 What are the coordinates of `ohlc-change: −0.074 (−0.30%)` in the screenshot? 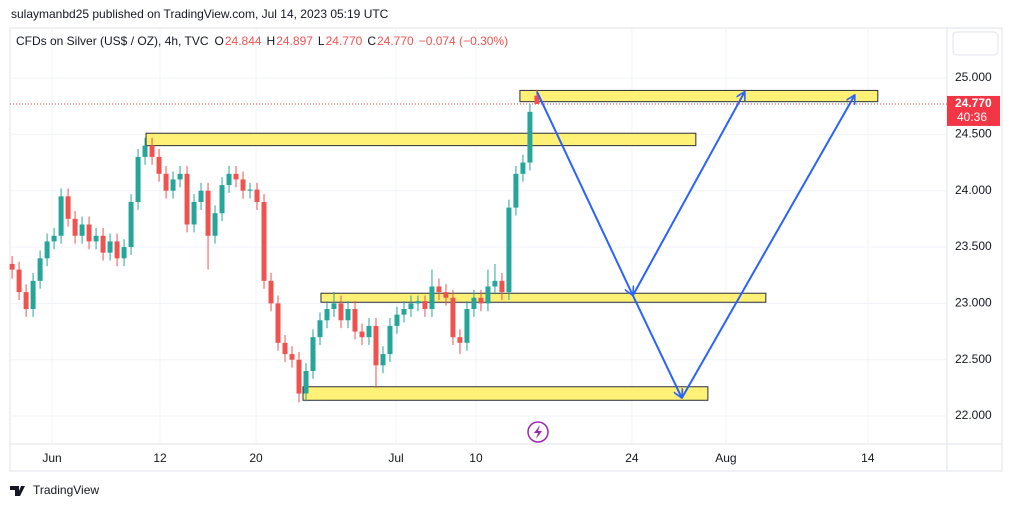 It's located at (463, 41).